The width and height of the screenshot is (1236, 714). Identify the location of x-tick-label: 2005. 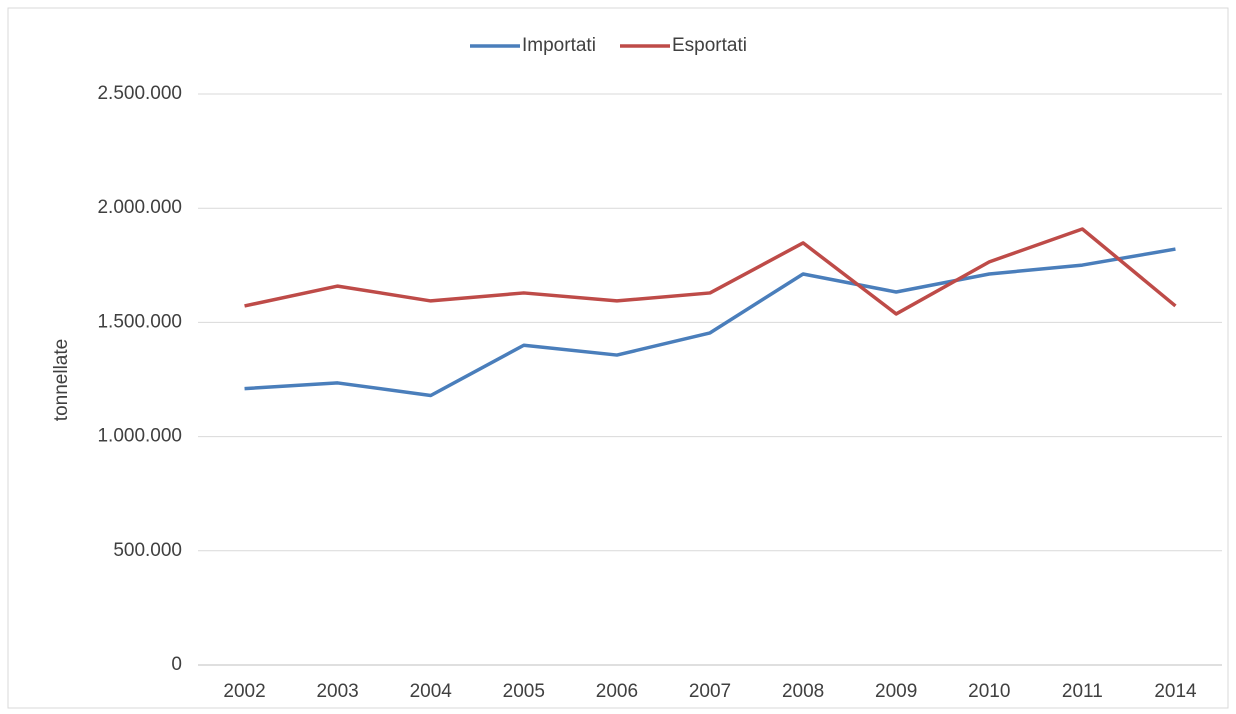
(524, 691).